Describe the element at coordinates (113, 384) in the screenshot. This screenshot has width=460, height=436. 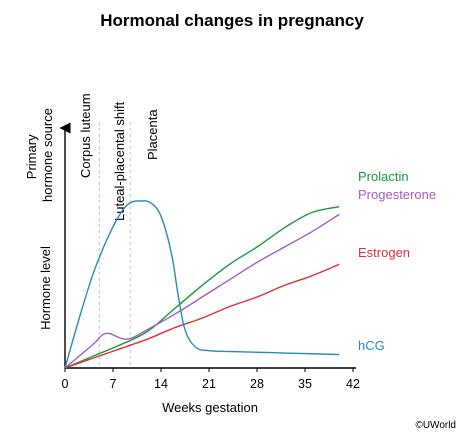
I see `x-tick-label: 7` at that location.